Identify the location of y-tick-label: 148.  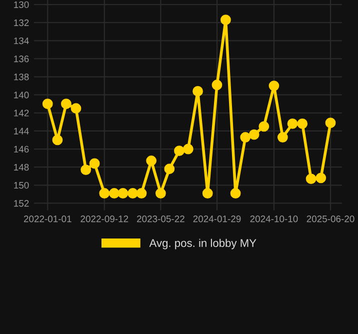
(21, 167).